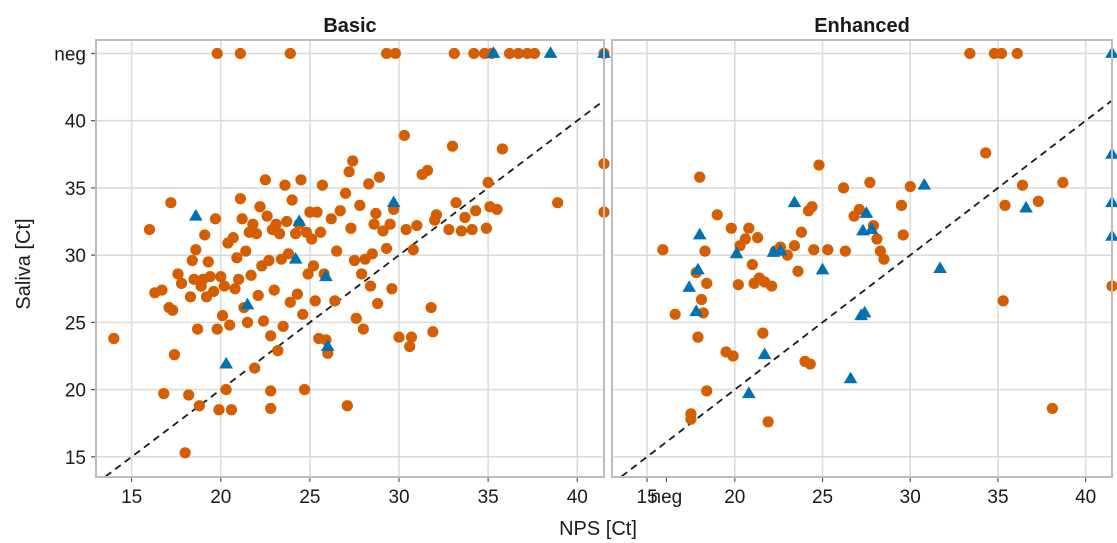 The image size is (1117, 543). Describe the element at coordinates (75, 458) in the screenshot. I see `y-tick-label: 15` at that location.